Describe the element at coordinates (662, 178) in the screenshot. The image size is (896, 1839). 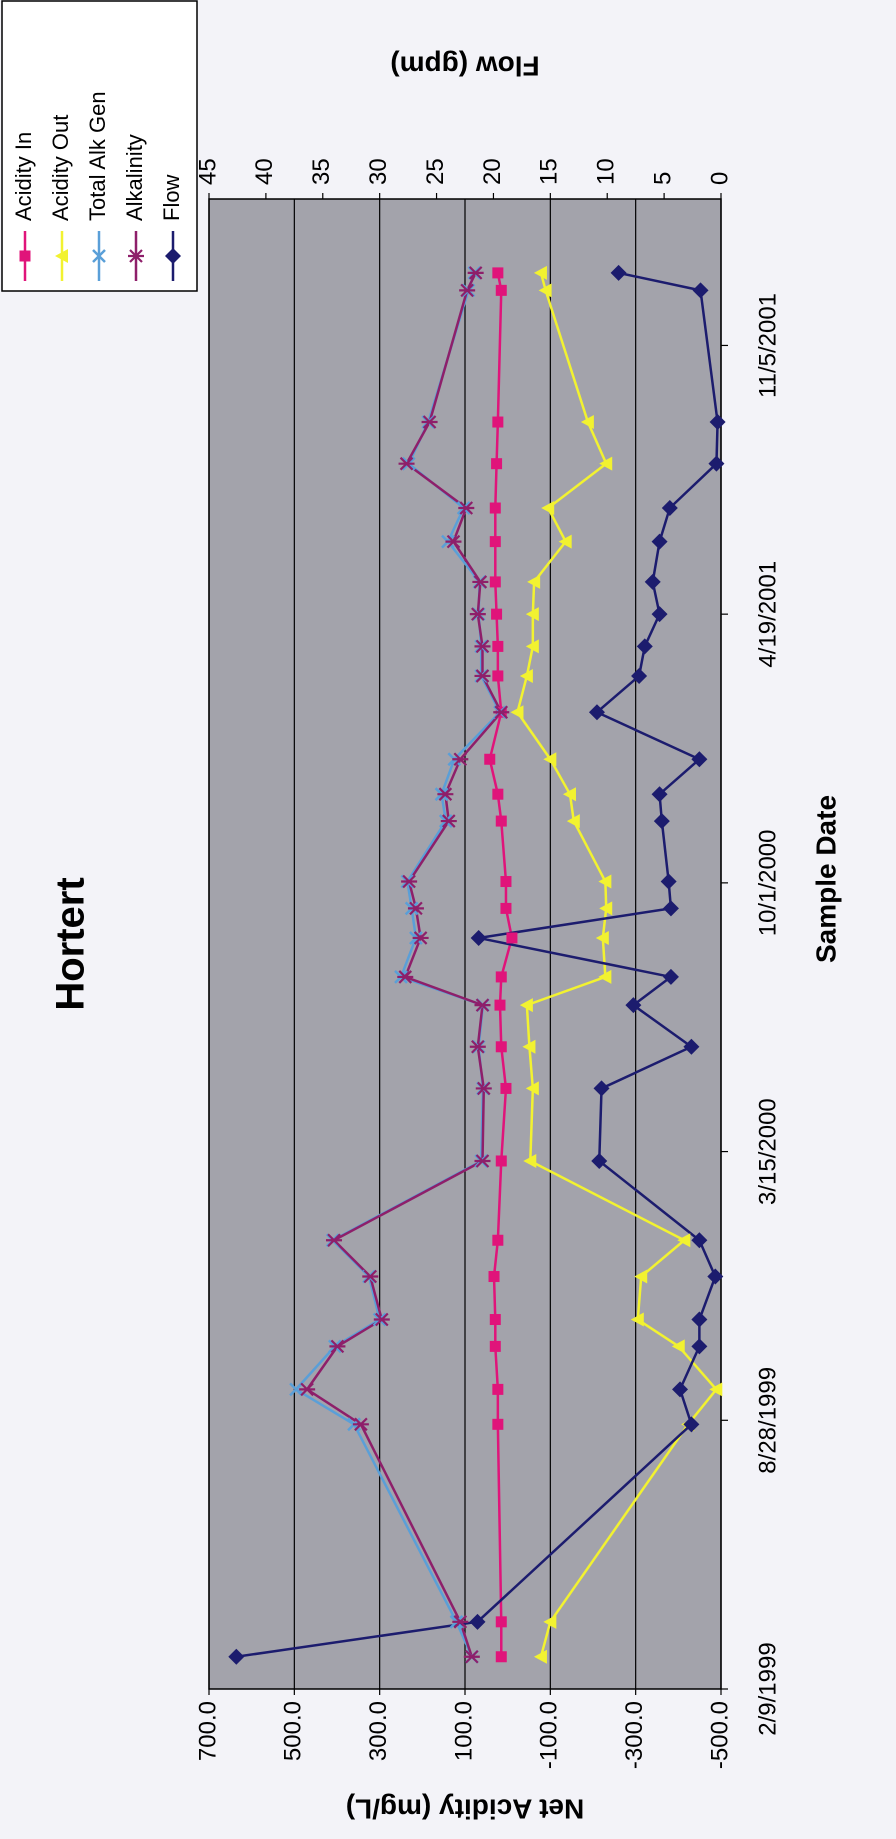
I see `y2-tick-label: 5` at that location.